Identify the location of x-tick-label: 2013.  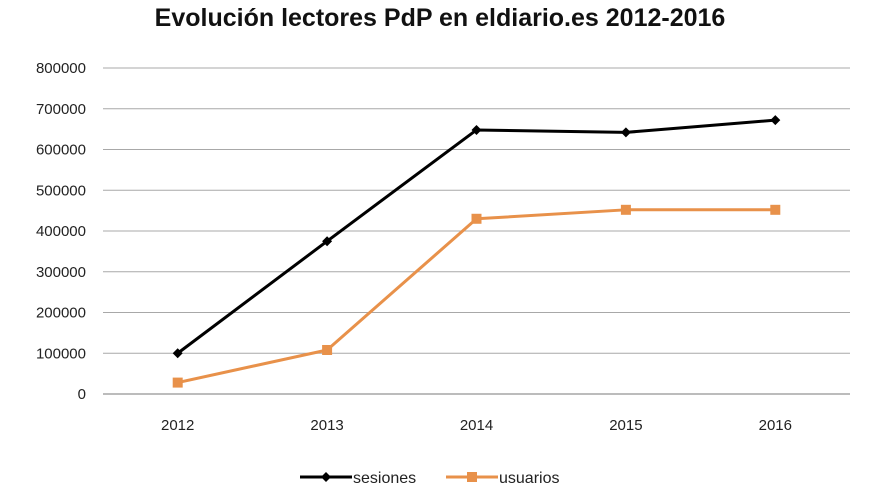
(326, 425).